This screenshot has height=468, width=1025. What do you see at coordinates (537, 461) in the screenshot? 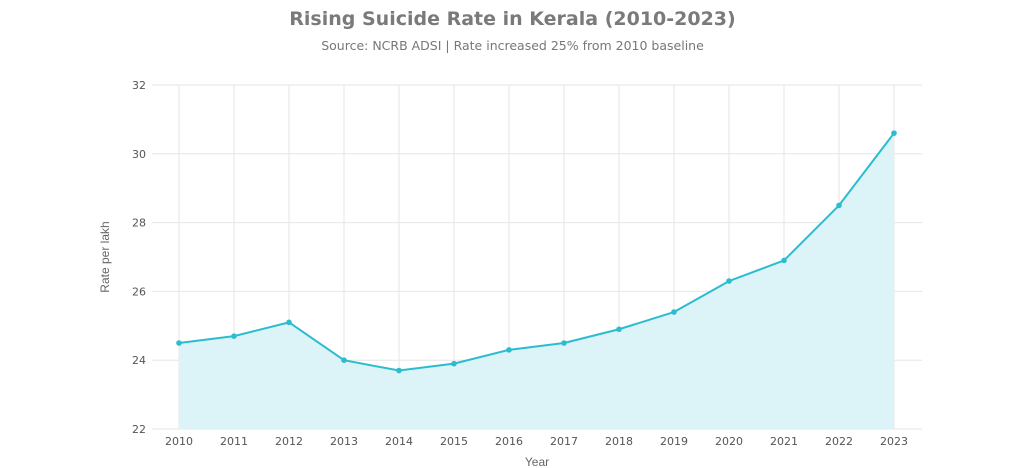
I see `x-axis-title: Year` at bounding box center [537, 461].